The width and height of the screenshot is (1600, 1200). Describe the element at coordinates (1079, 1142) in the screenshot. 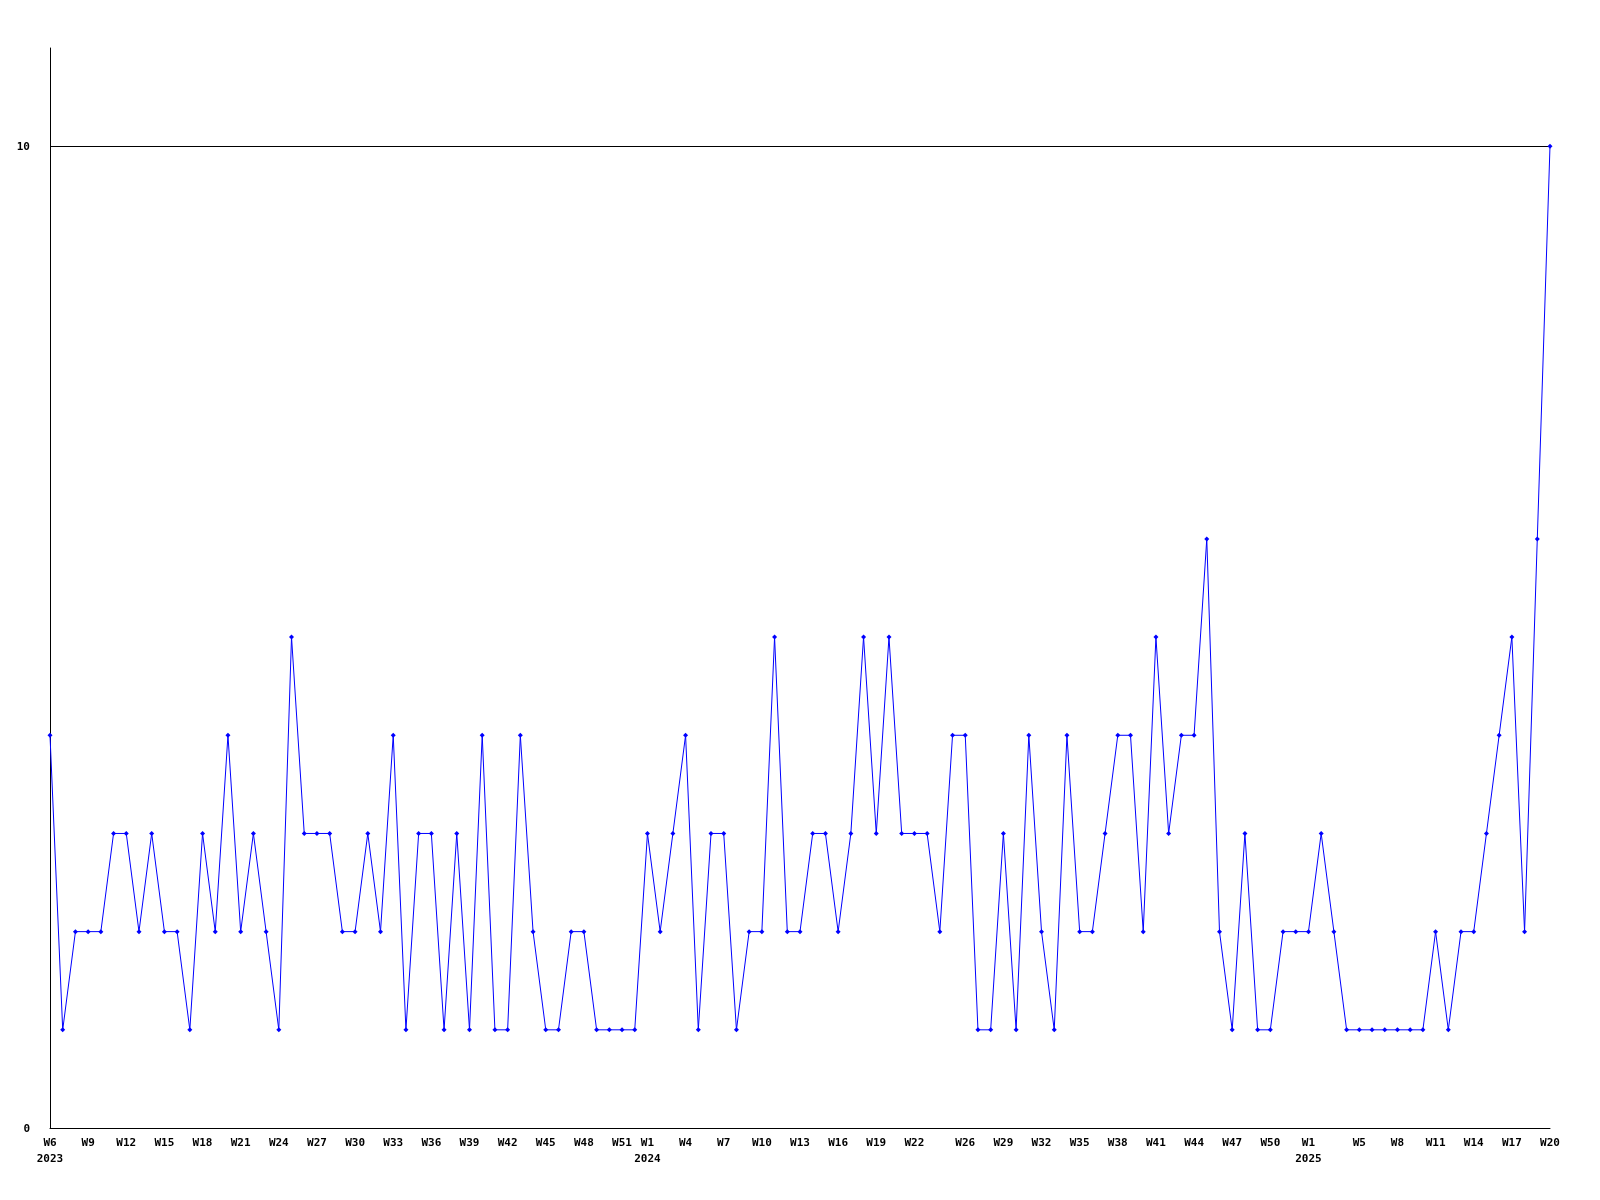

I see `x-tick-label: W35` at that location.